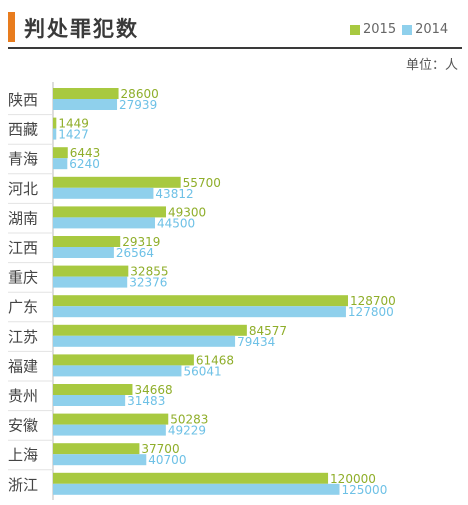  I want to click on legend: 2015 2014, so click(402, 29).